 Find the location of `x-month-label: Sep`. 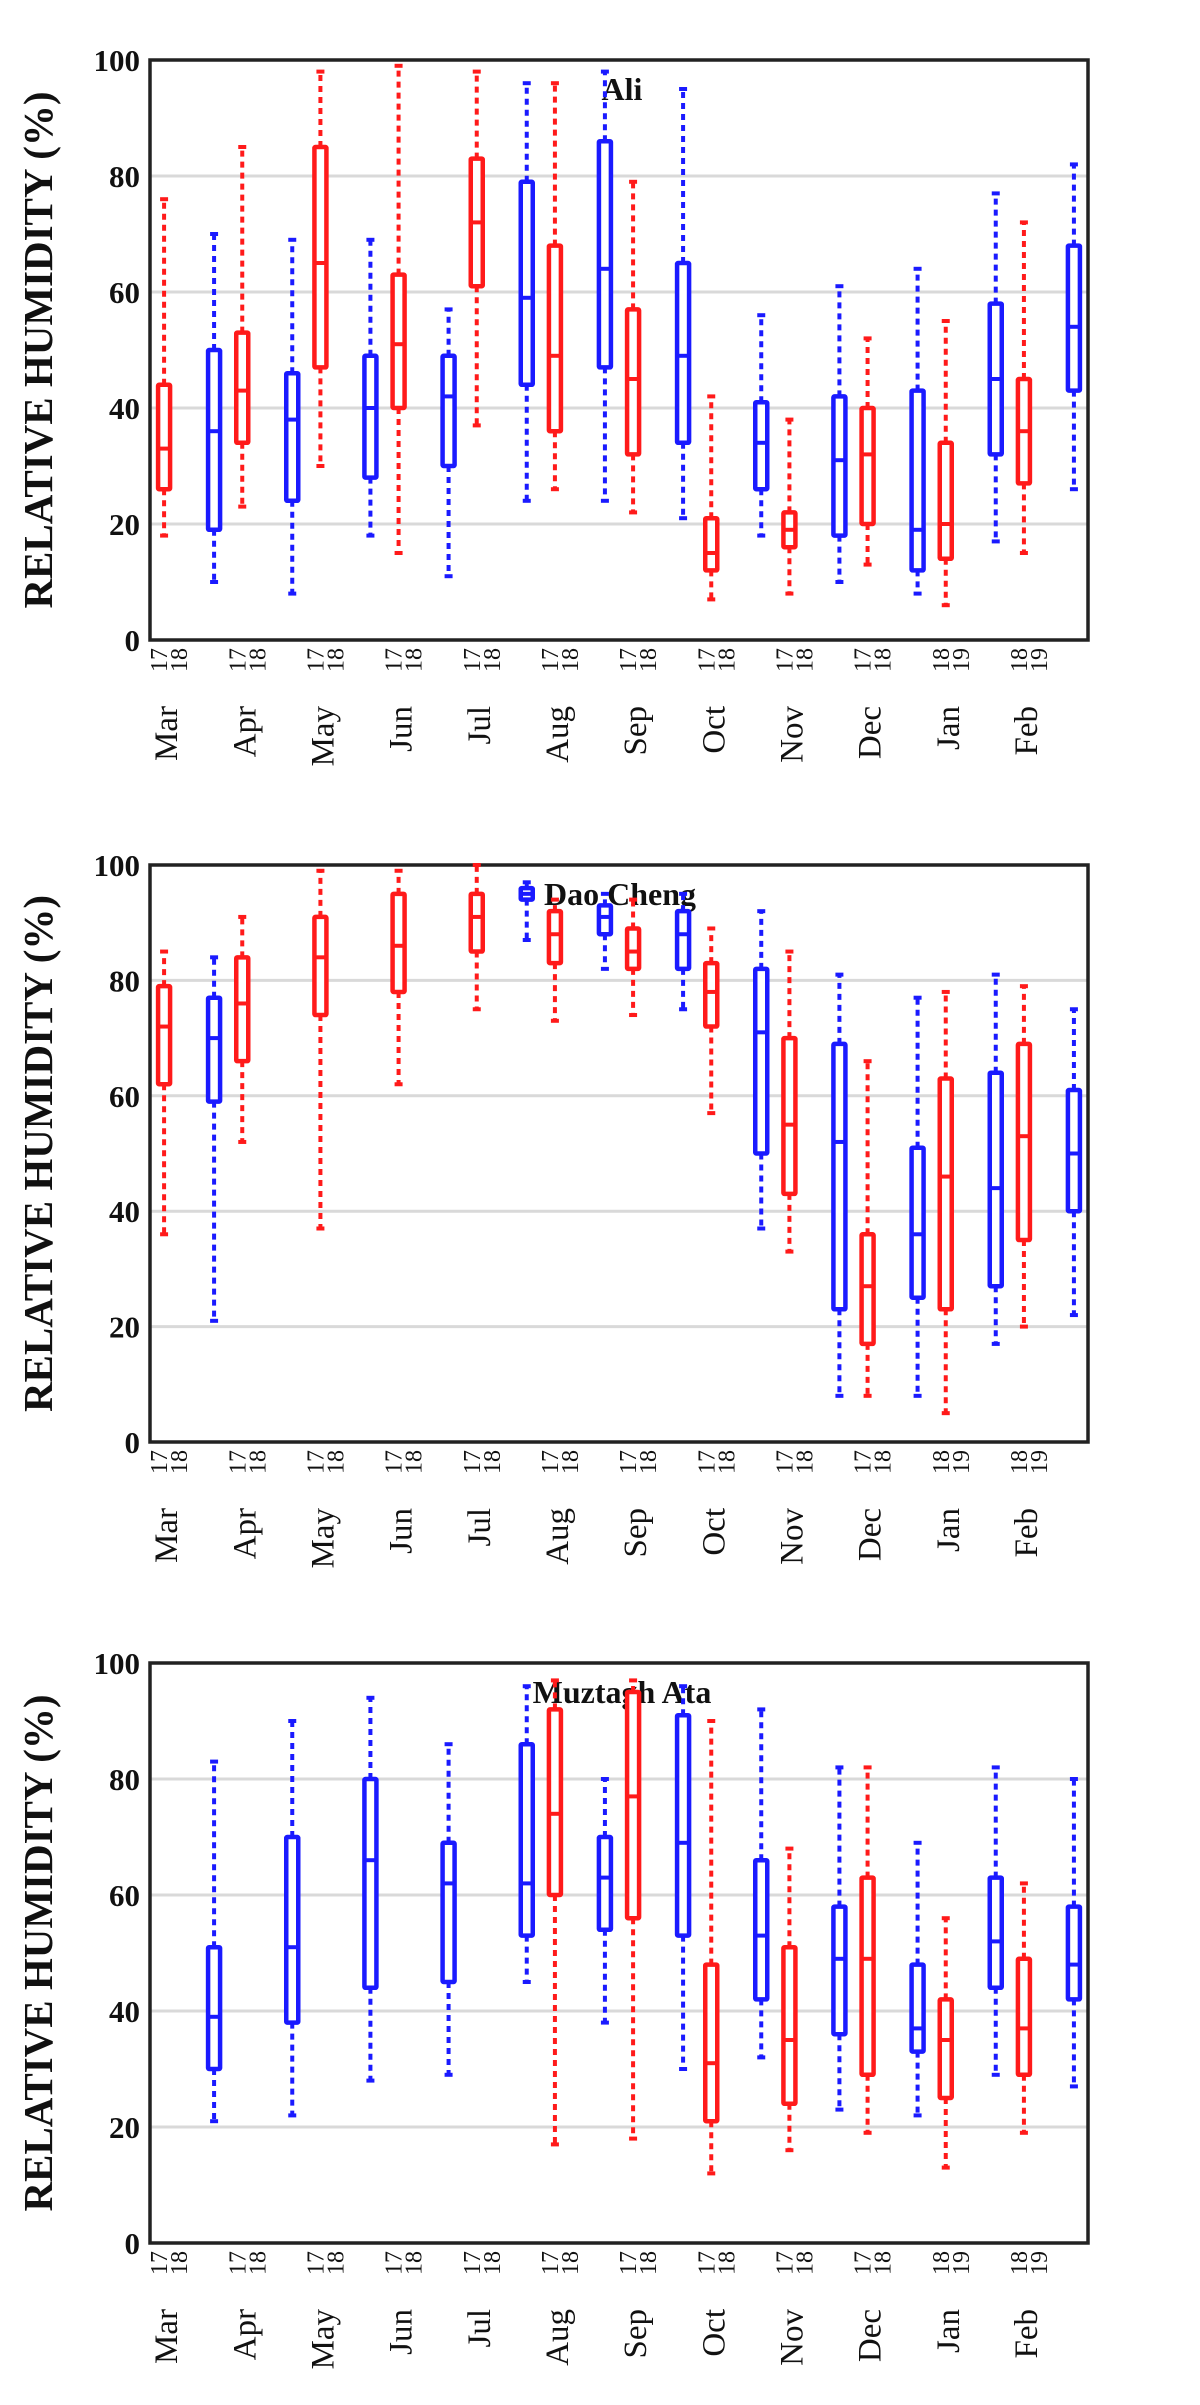

x-month-label: Sep is located at coordinates (636, 731).